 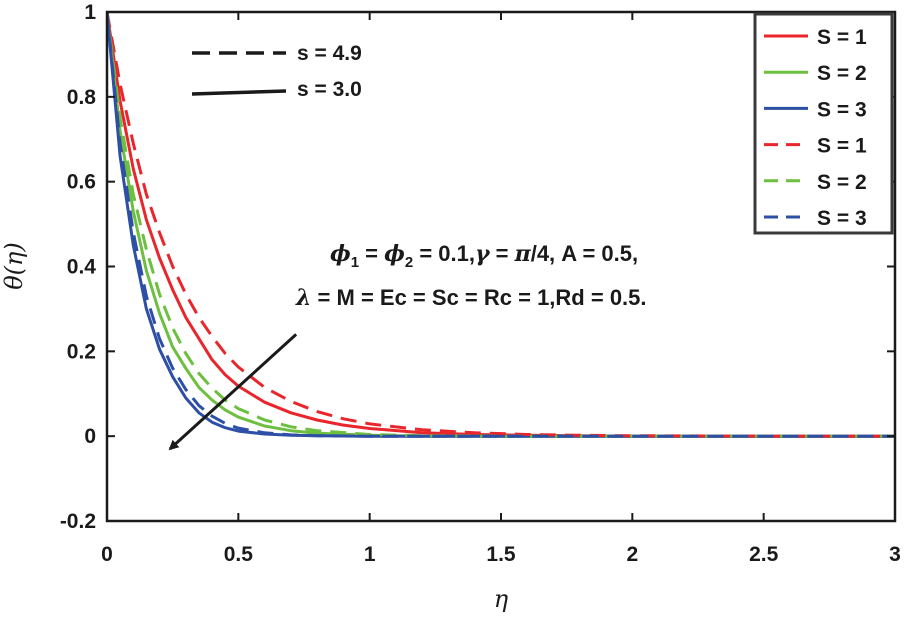 What do you see at coordinates (584, 253) in the screenshot?
I see `eq-4: /4, A = 0.5,` at bounding box center [584, 253].